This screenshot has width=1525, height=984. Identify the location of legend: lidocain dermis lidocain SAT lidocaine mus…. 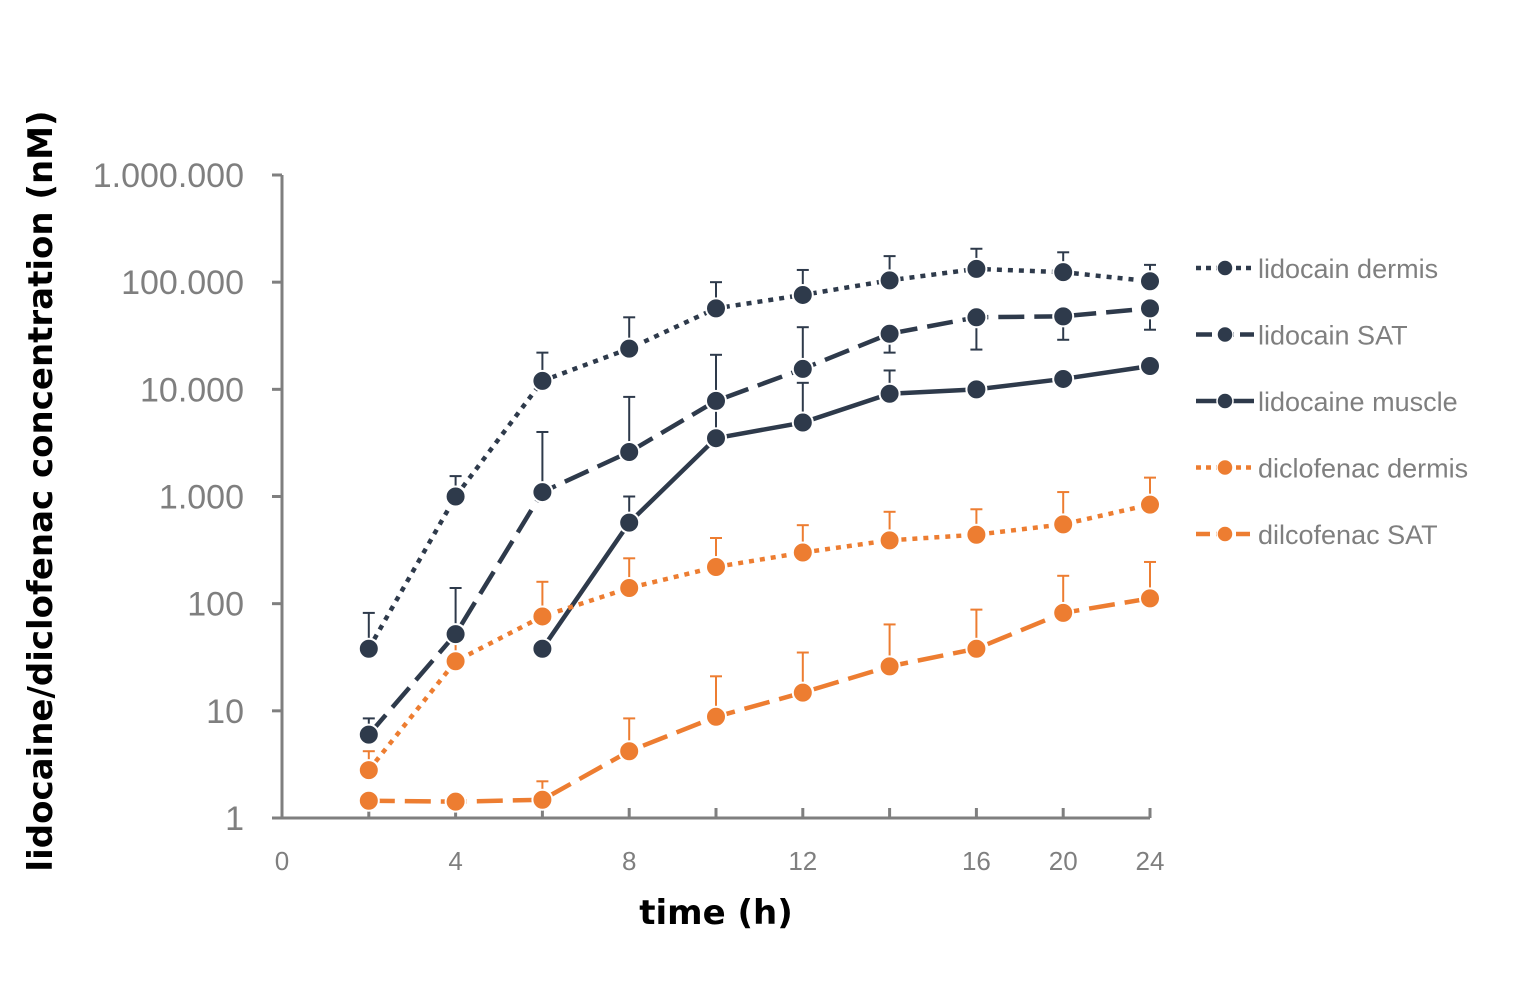
(1332, 402).